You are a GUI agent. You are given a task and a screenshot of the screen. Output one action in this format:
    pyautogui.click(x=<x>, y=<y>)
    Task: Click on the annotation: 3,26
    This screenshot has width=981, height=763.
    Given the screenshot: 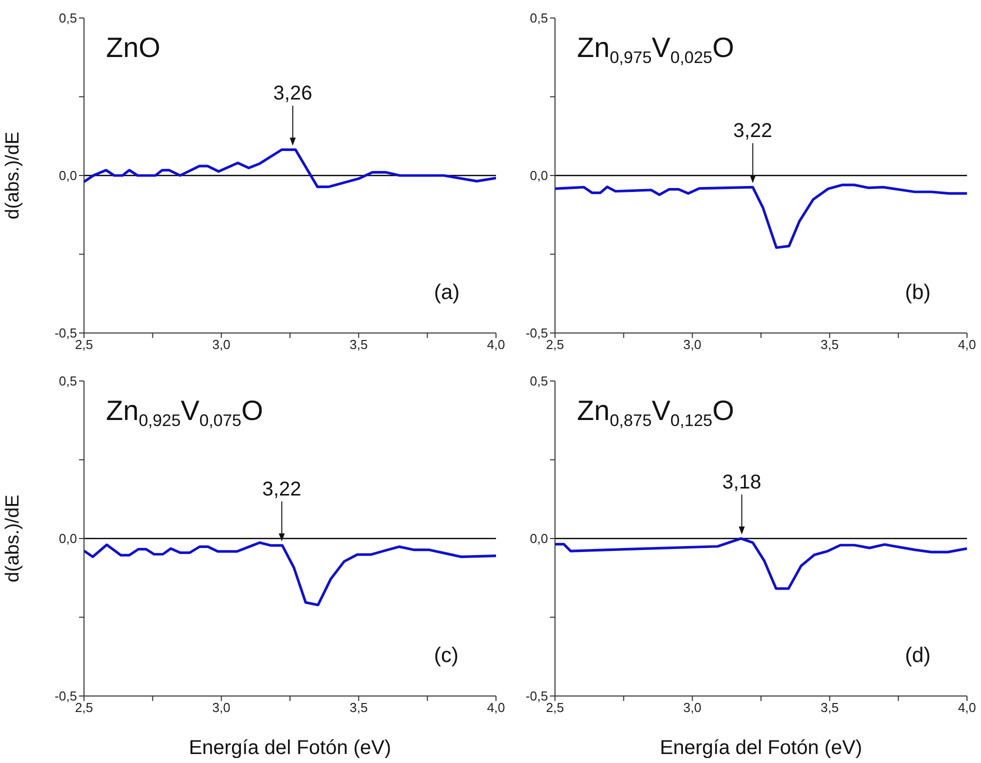 What is the action you would take?
    pyautogui.click(x=292, y=93)
    